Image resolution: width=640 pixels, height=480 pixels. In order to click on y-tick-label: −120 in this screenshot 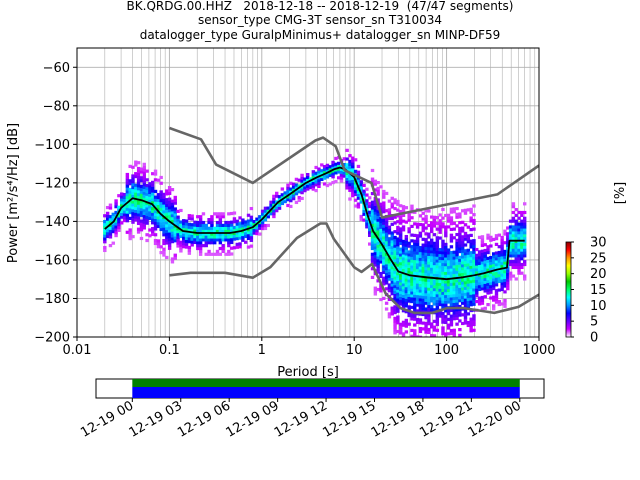, I will do `click(52, 183)`.